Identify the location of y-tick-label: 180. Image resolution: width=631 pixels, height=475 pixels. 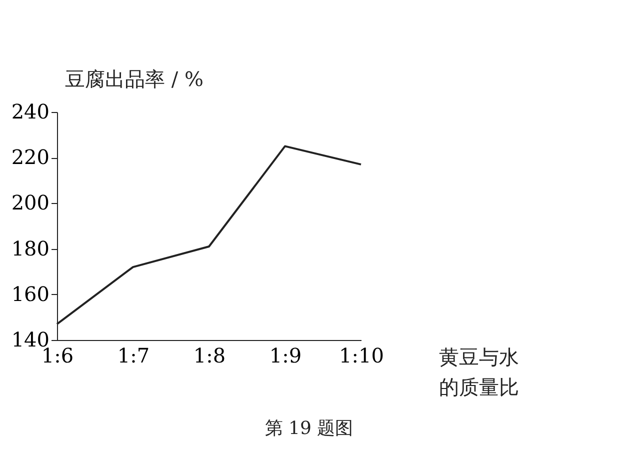
(30, 248).